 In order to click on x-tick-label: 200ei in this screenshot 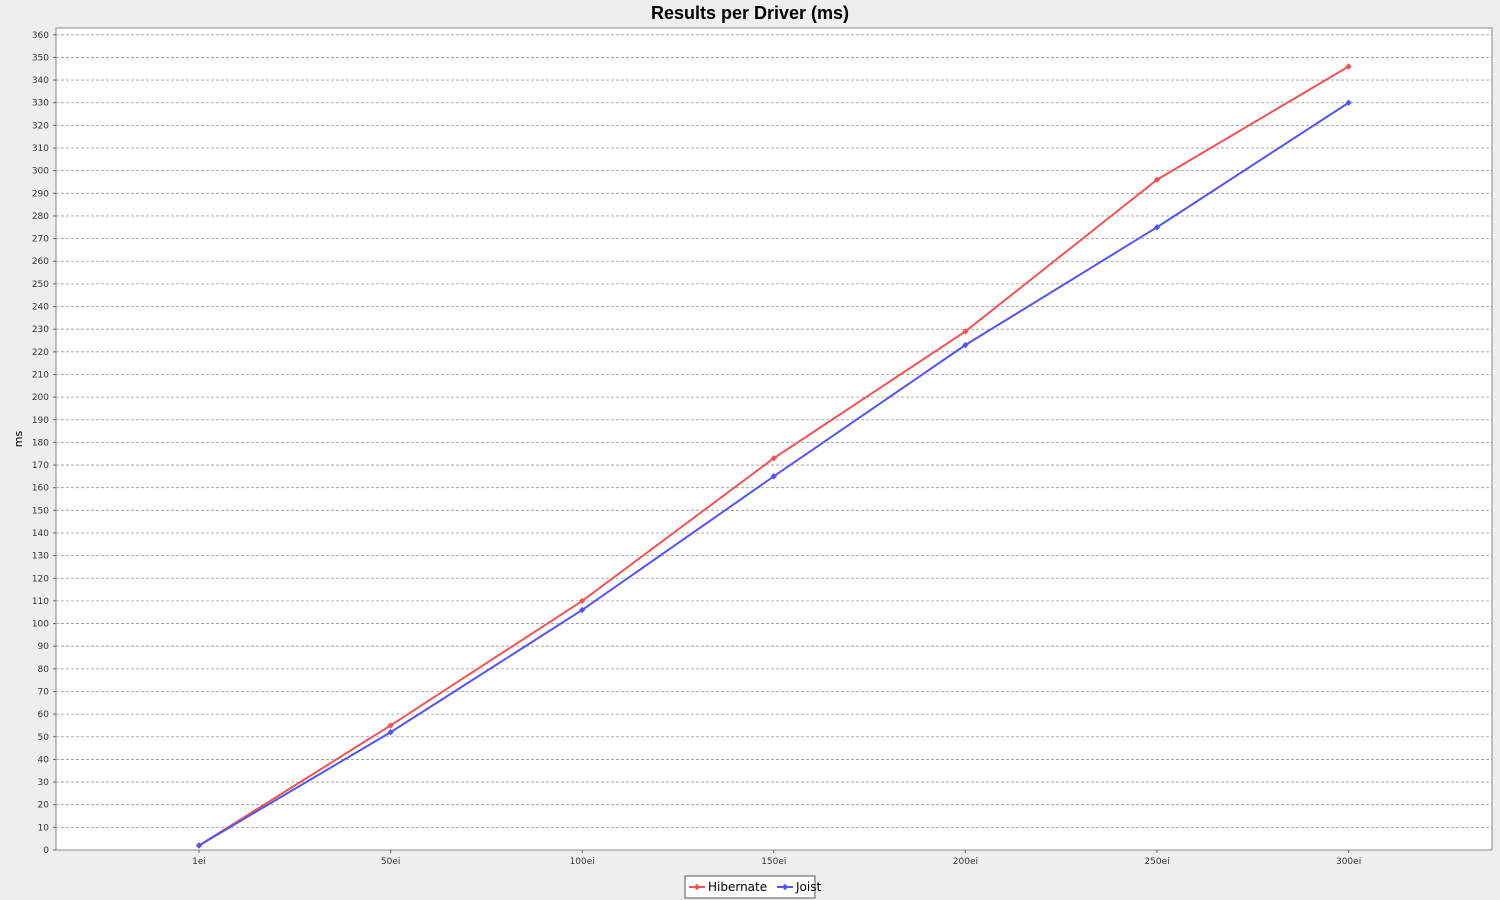, I will do `click(965, 862)`.